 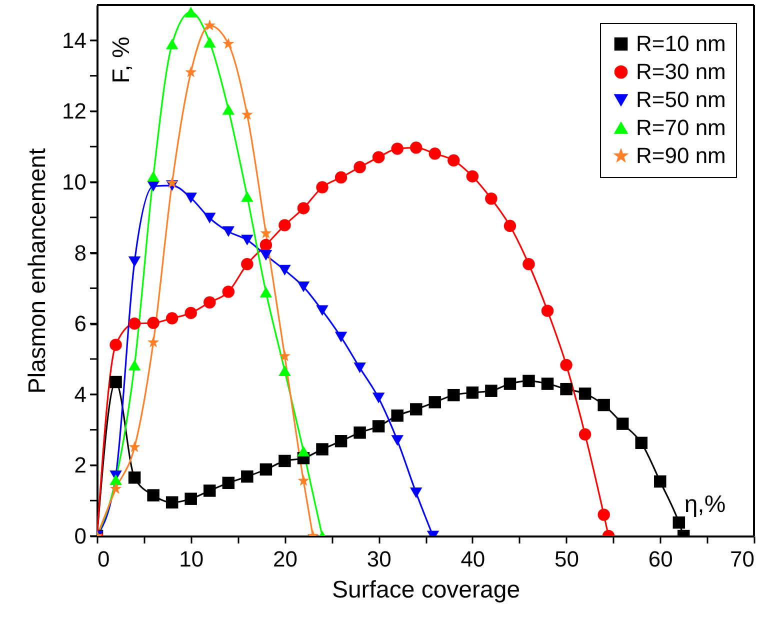 I want to click on annotation: η,%, so click(x=705, y=504).